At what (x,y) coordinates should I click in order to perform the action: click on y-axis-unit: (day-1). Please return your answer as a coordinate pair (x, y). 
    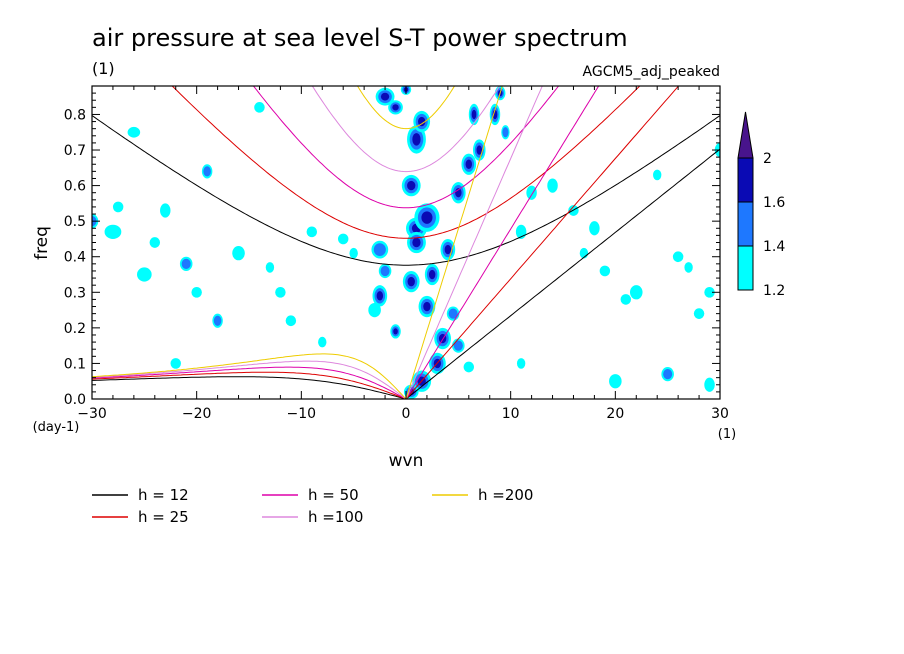
    Looking at the image, I should click on (56, 427).